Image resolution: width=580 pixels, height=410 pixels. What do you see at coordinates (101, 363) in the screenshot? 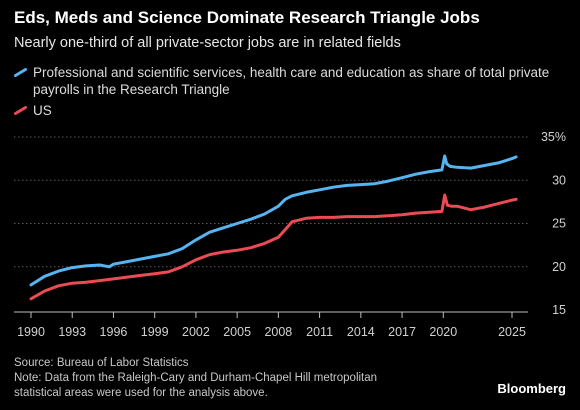
I see `source-note: Source: Bureau of Labor Statistics` at bounding box center [101, 363].